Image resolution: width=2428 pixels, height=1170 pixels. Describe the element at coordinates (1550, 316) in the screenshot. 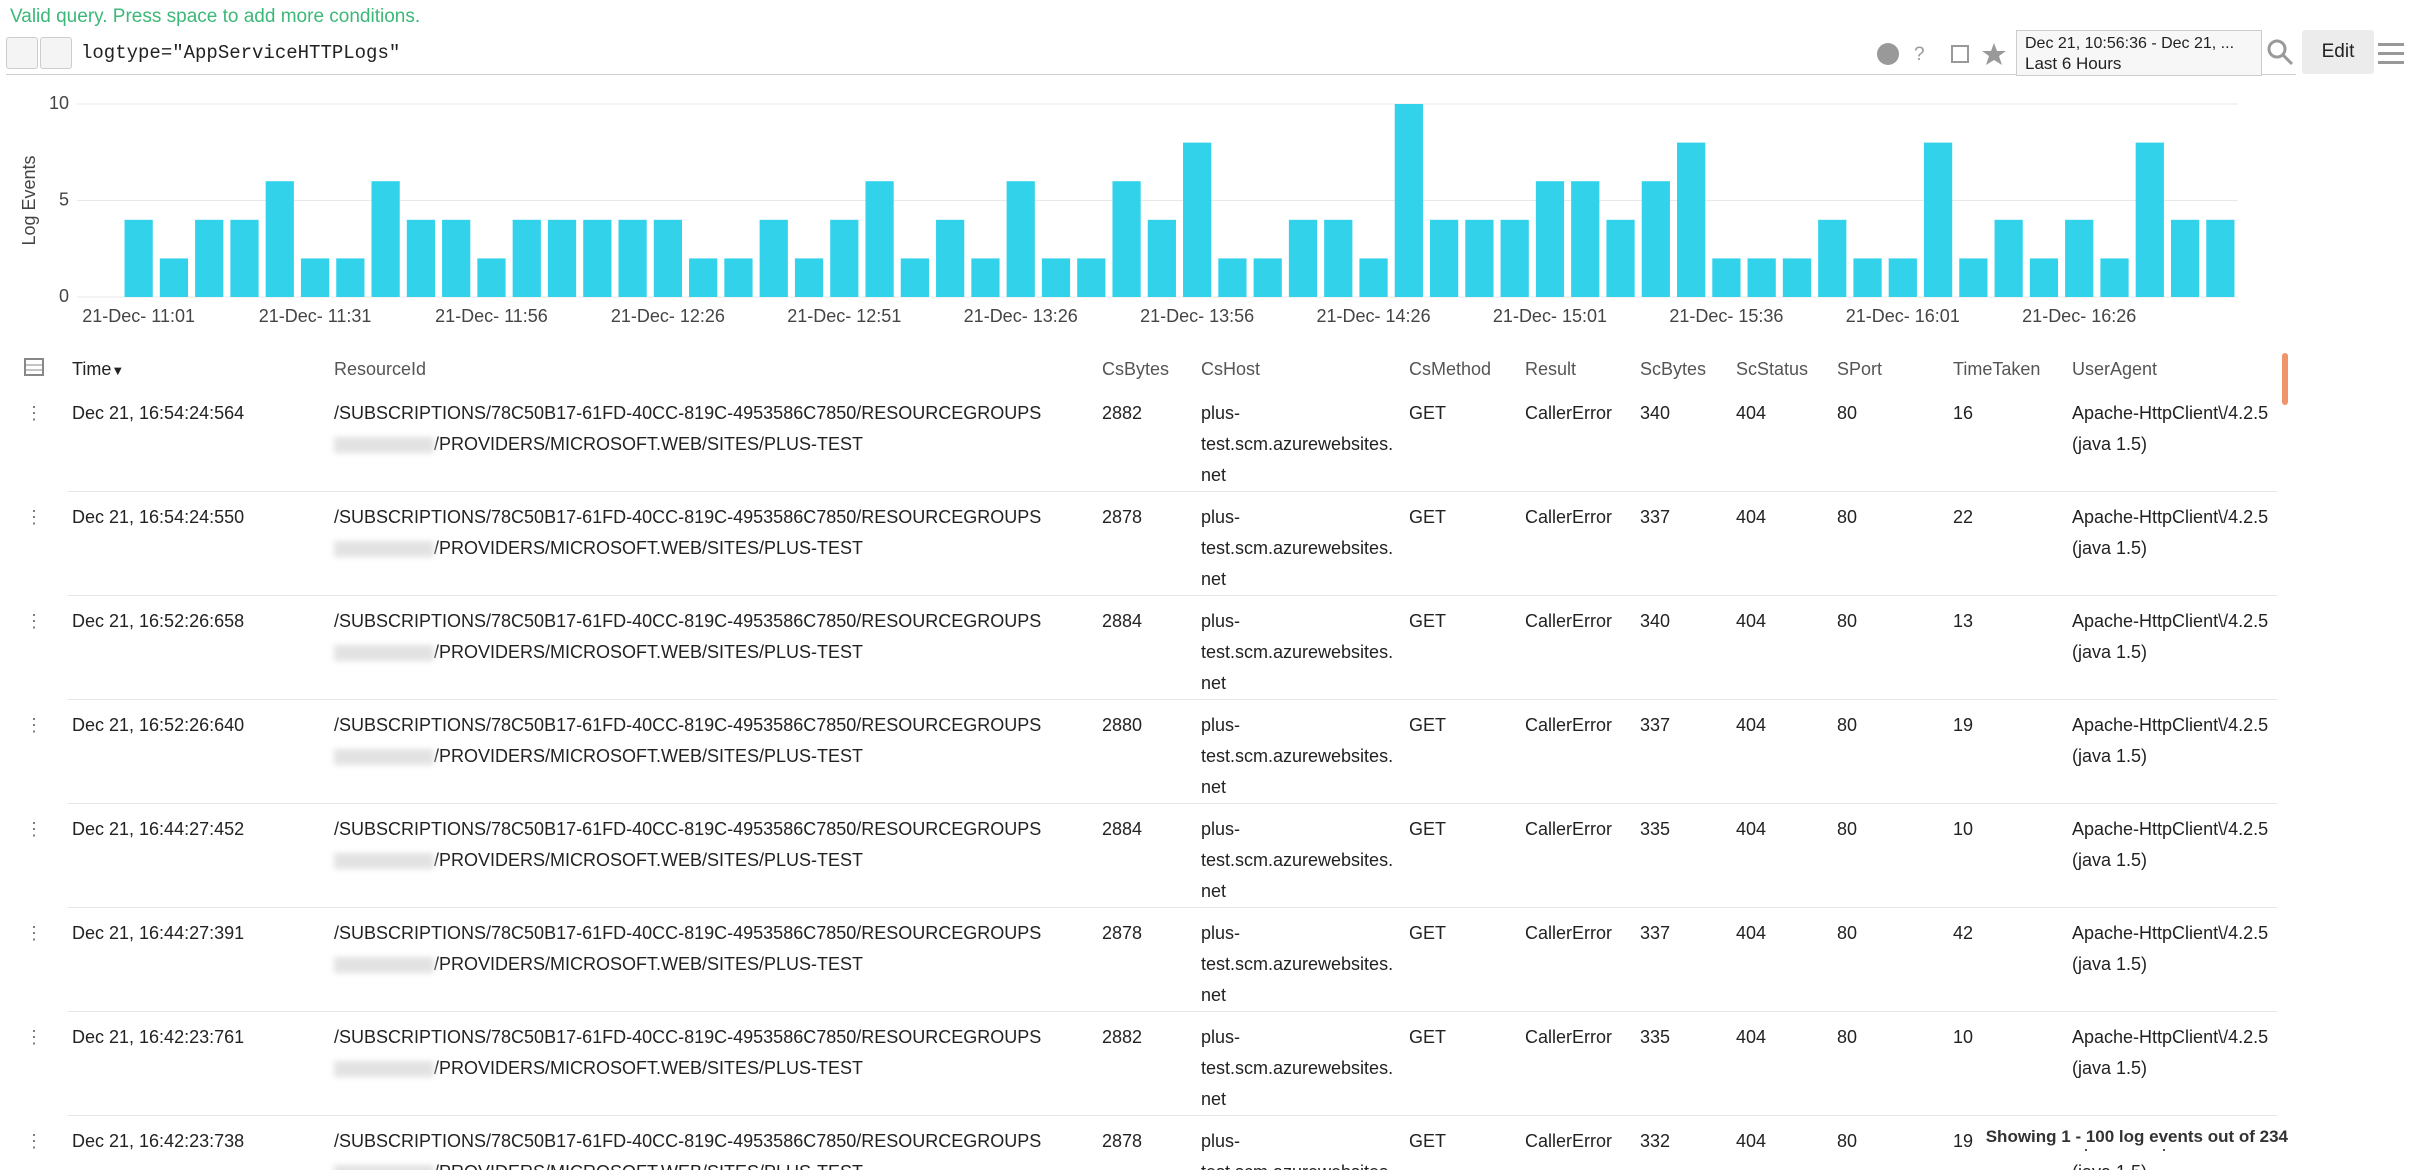

I see `x-tick-label: 21-Dec- 15:01` at that location.